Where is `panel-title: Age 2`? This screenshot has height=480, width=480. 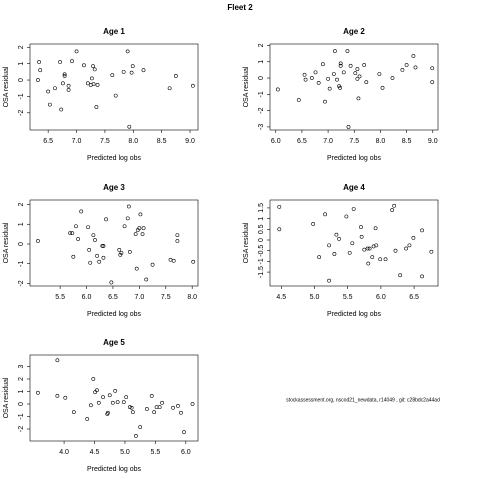 panel-title: Age 2 is located at coordinates (354, 31).